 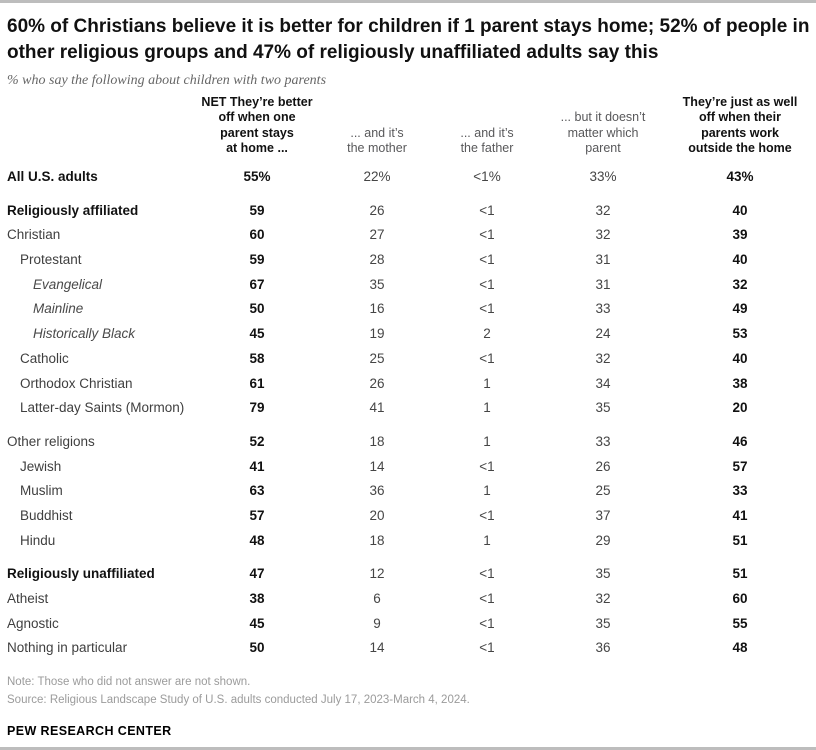 I want to click on row-label: Buddhist, so click(x=46, y=515).